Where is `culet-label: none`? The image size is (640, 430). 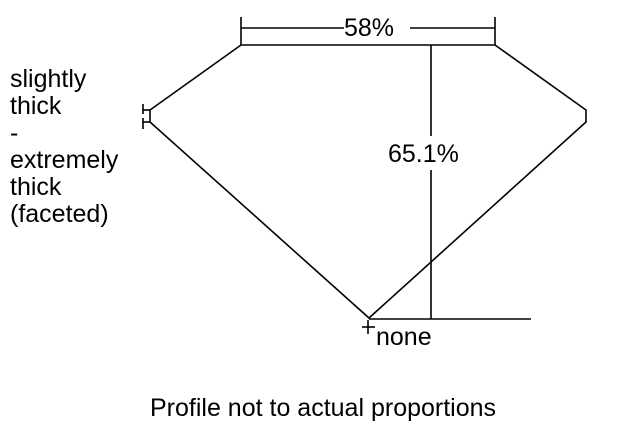
culet-label: none is located at coordinates (404, 337).